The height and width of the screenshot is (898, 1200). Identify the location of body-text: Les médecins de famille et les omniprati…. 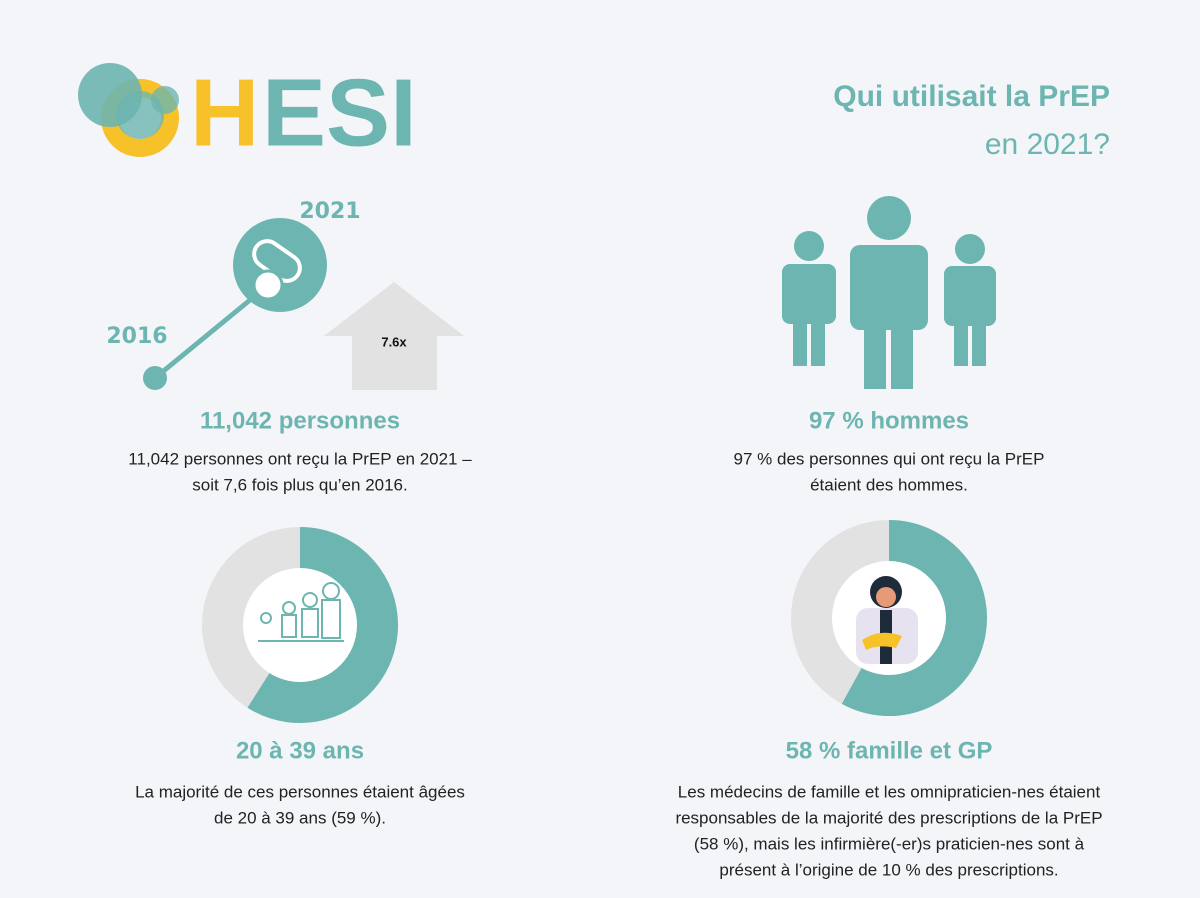
(889, 791).